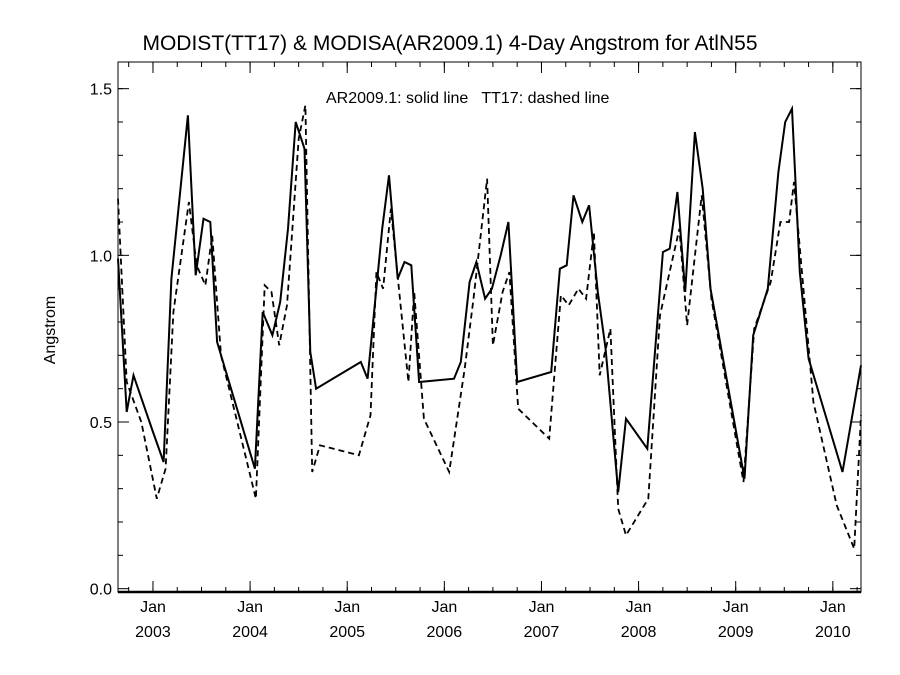 The image size is (900, 675). What do you see at coordinates (639, 632) in the screenshot?
I see `x-tick-year-label: 2008` at bounding box center [639, 632].